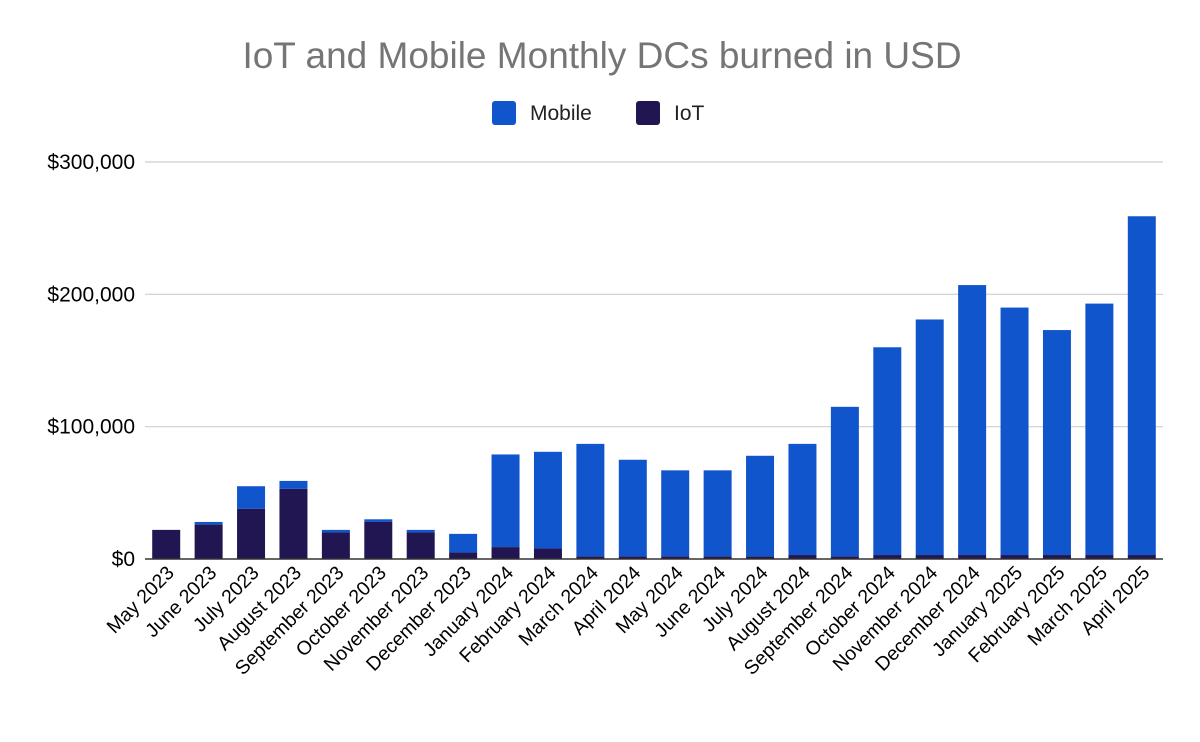 This screenshot has height=742, width=1200. Describe the element at coordinates (91, 361) in the screenshot. I see `y-axis: $0 $100,000 $200,000 $300,000` at that location.